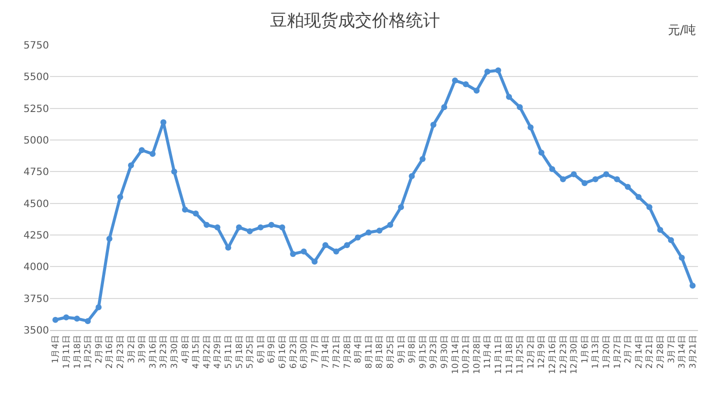  I want to click on x-tick-label: 9月23日, so click(434, 351).